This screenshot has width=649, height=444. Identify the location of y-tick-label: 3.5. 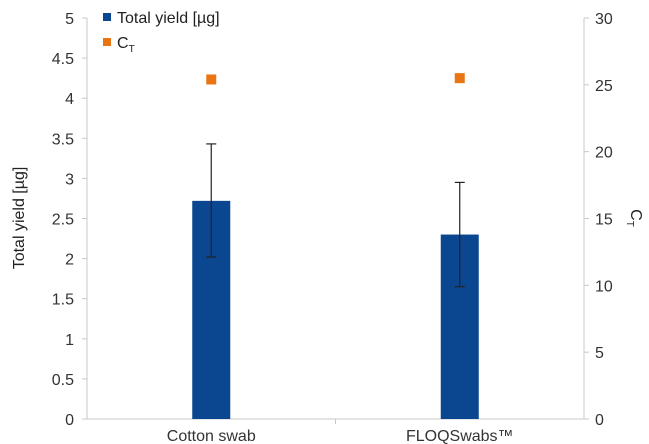
(63, 139).